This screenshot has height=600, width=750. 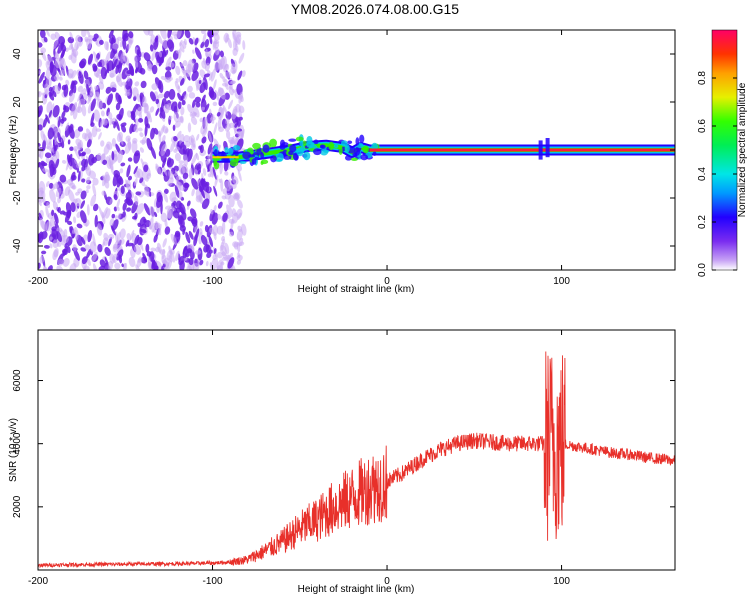 What do you see at coordinates (702, 174) in the screenshot?
I see `colorbar-tick-label: 0.4` at bounding box center [702, 174].